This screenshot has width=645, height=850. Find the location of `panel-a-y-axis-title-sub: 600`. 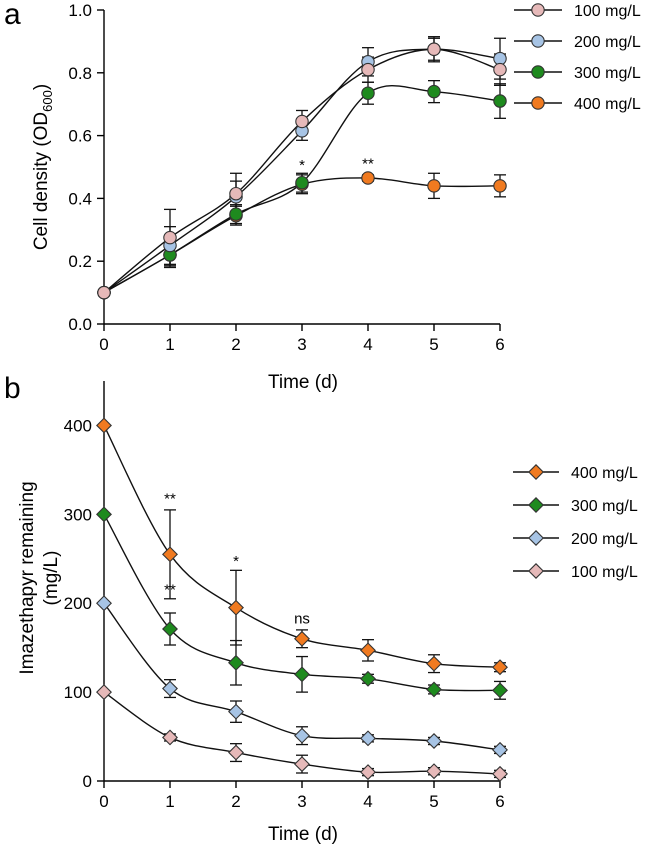

panel-a-y-axis-title-sub: 600 is located at coordinates (47, 101).